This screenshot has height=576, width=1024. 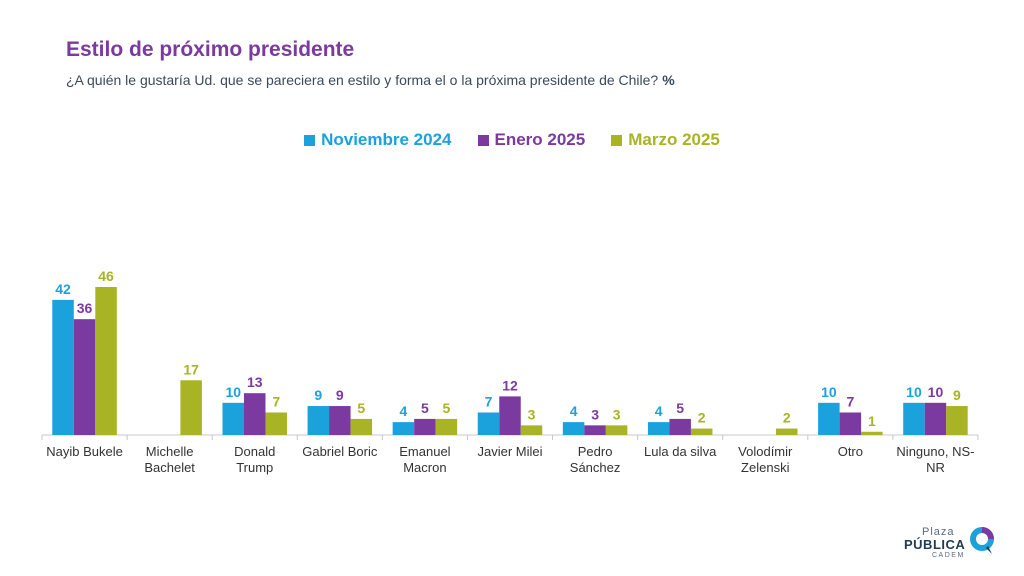 I want to click on x-tick-label: Trump, so click(x=254, y=467).